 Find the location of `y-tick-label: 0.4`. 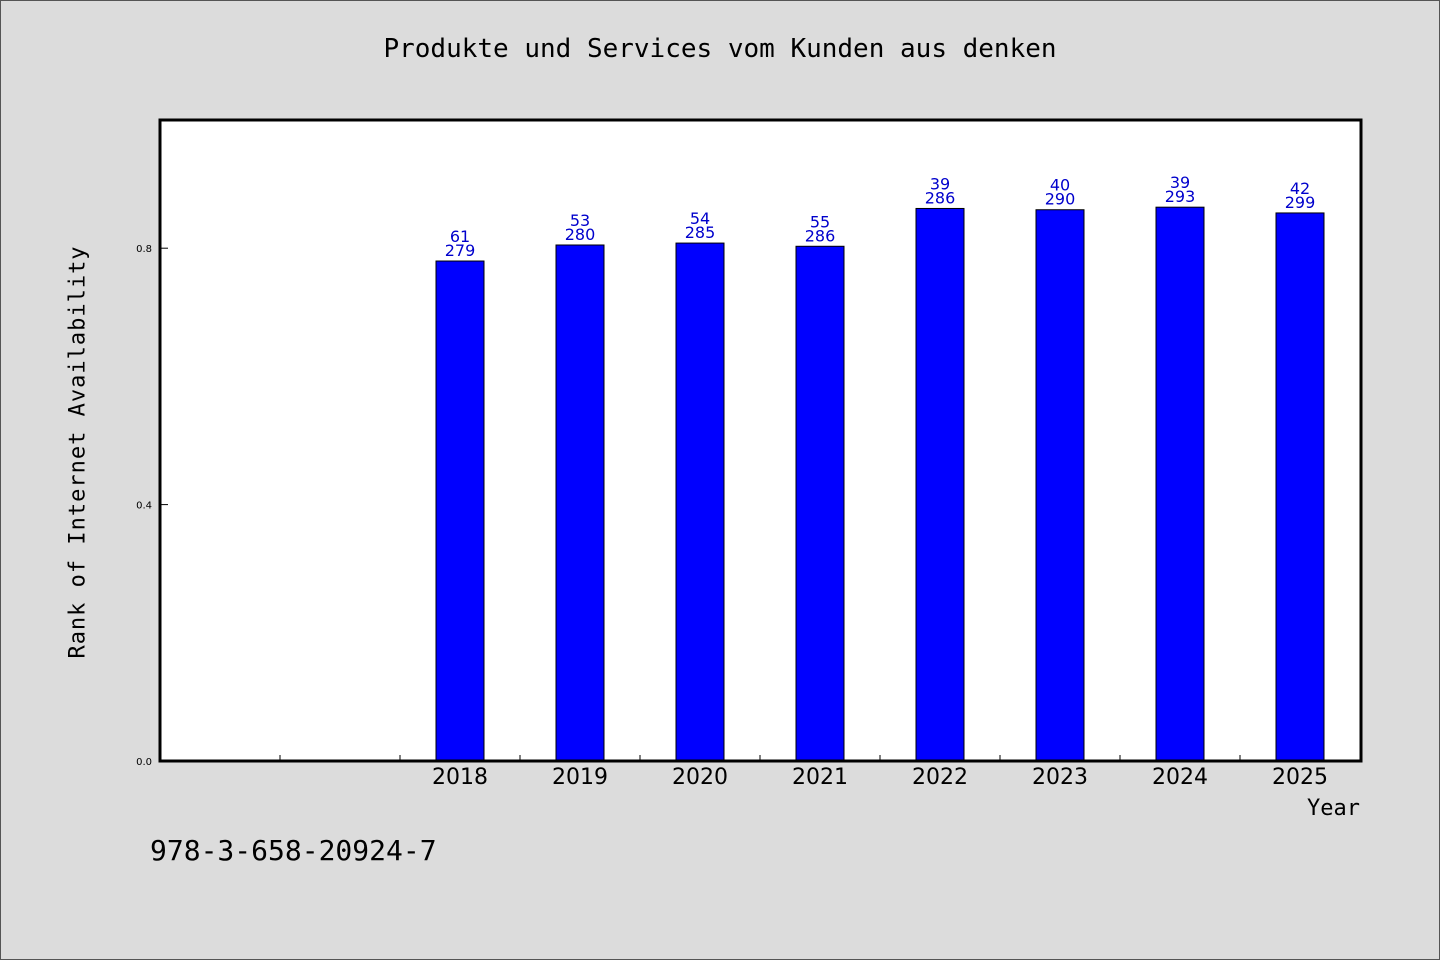

y-tick-label: 0.4 is located at coordinates (144, 506).